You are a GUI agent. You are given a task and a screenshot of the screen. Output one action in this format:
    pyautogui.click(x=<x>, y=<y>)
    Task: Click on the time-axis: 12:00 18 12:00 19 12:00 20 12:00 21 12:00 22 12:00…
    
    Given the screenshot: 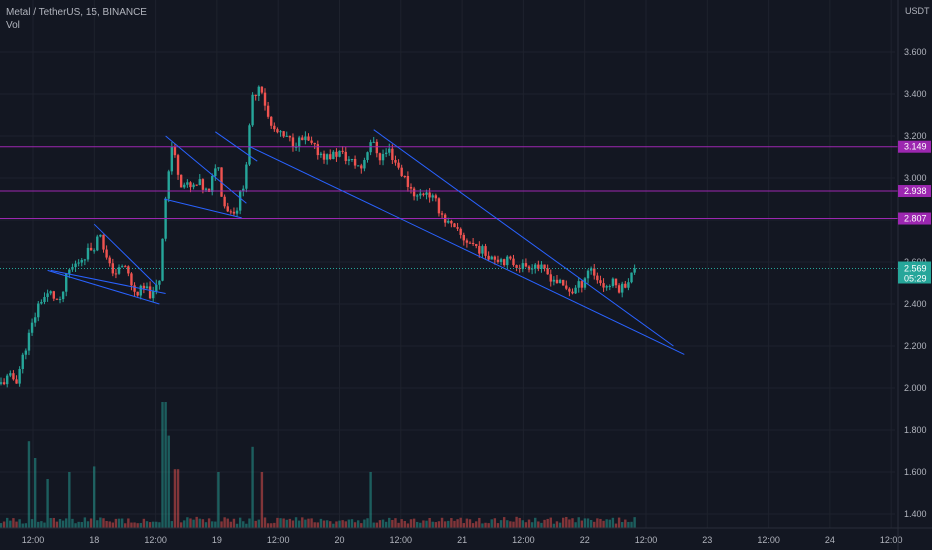 What is the action you would take?
    pyautogui.click(x=466, y=536)
    